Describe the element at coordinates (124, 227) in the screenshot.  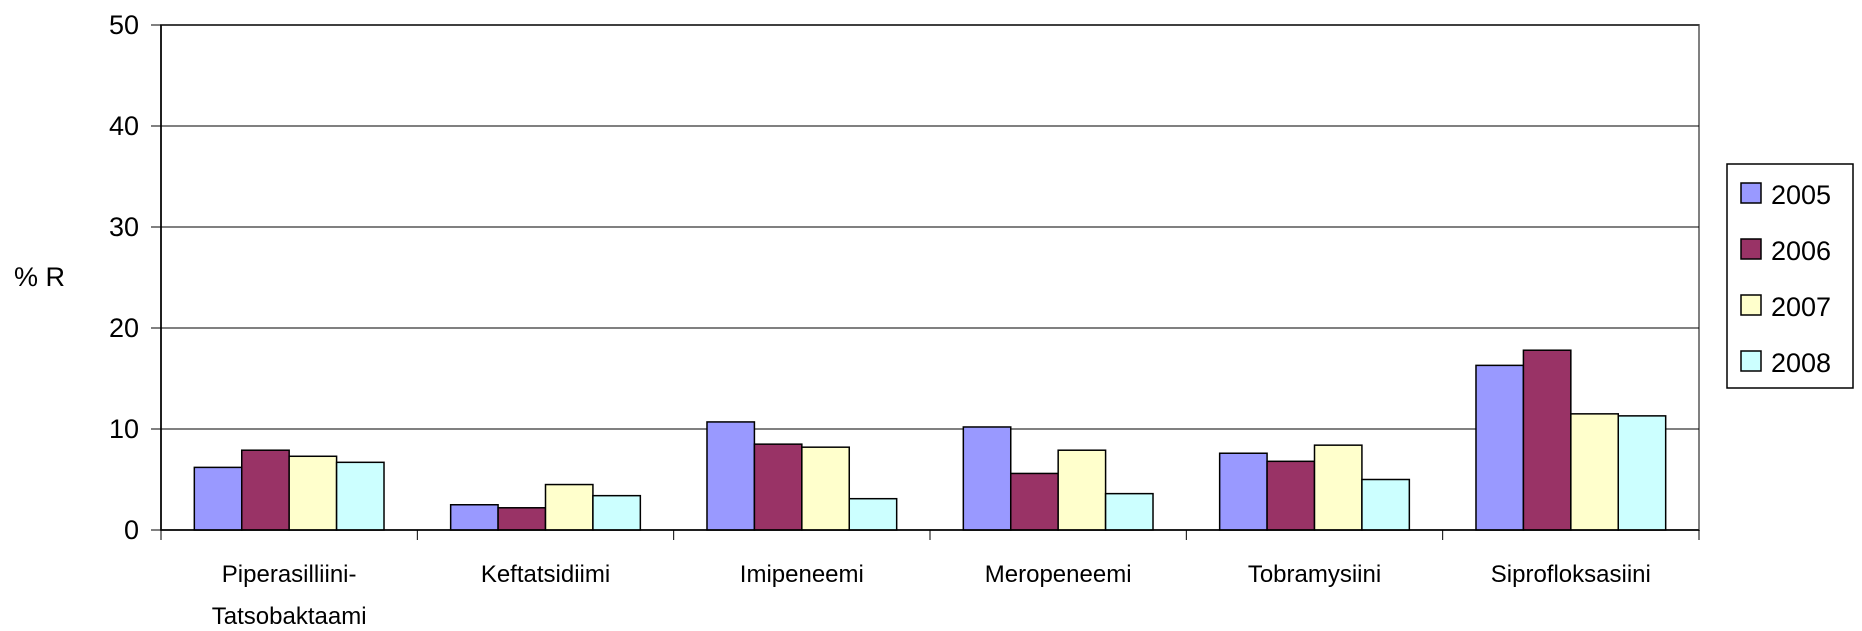
I see `y-tick-label: 30` at that location.